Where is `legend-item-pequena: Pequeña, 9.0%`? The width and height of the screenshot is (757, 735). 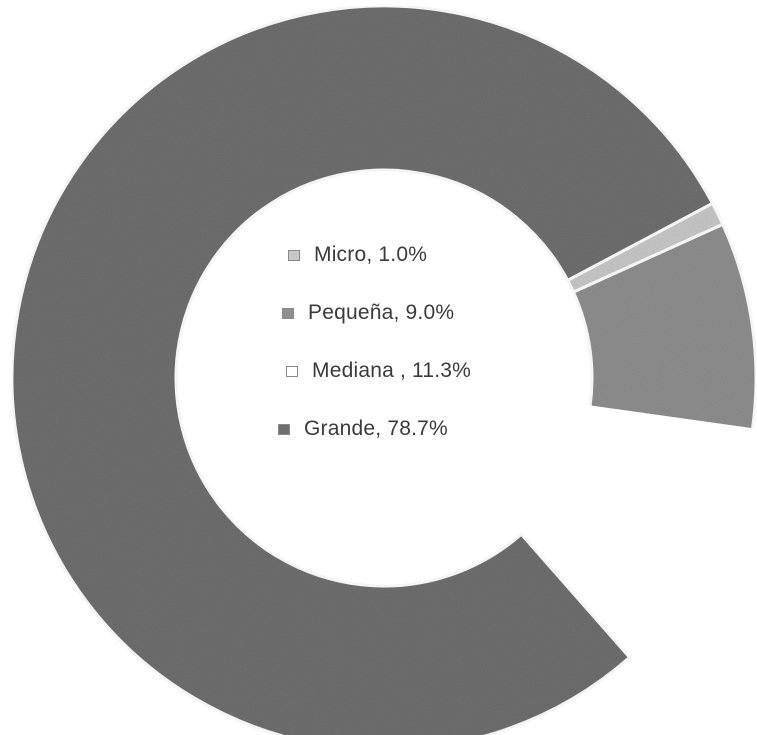
legend-item-pequena: Pequeña, 9.0% is located at coordinates (408, 313).